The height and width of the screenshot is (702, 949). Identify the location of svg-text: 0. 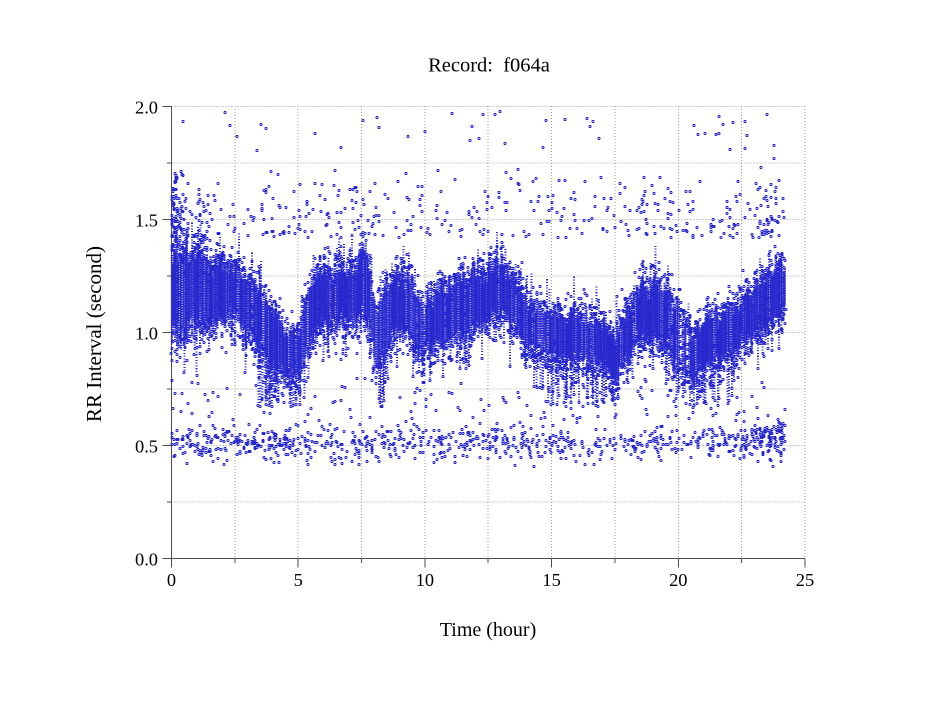
(171, 580).